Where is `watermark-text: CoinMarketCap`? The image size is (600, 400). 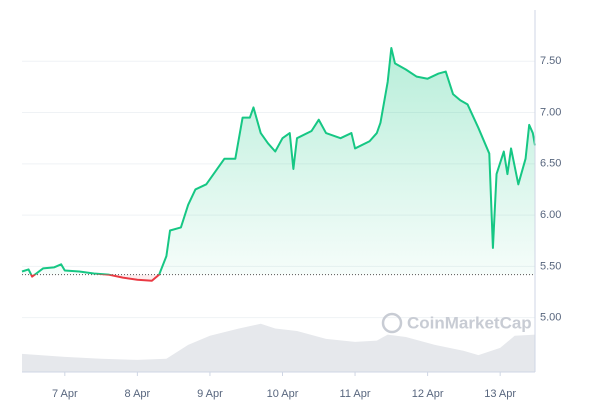
watermark-text: CoinMarketCap is located at coordinates (469, 322).